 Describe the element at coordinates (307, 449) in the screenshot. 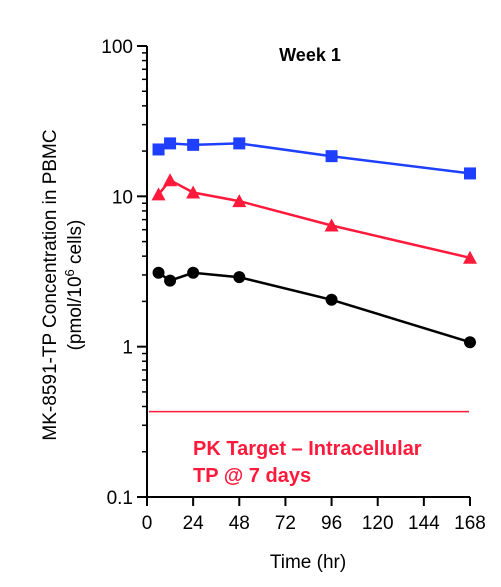

I see `pk-target-label-line1: PK Target – Intracellular` at that location.